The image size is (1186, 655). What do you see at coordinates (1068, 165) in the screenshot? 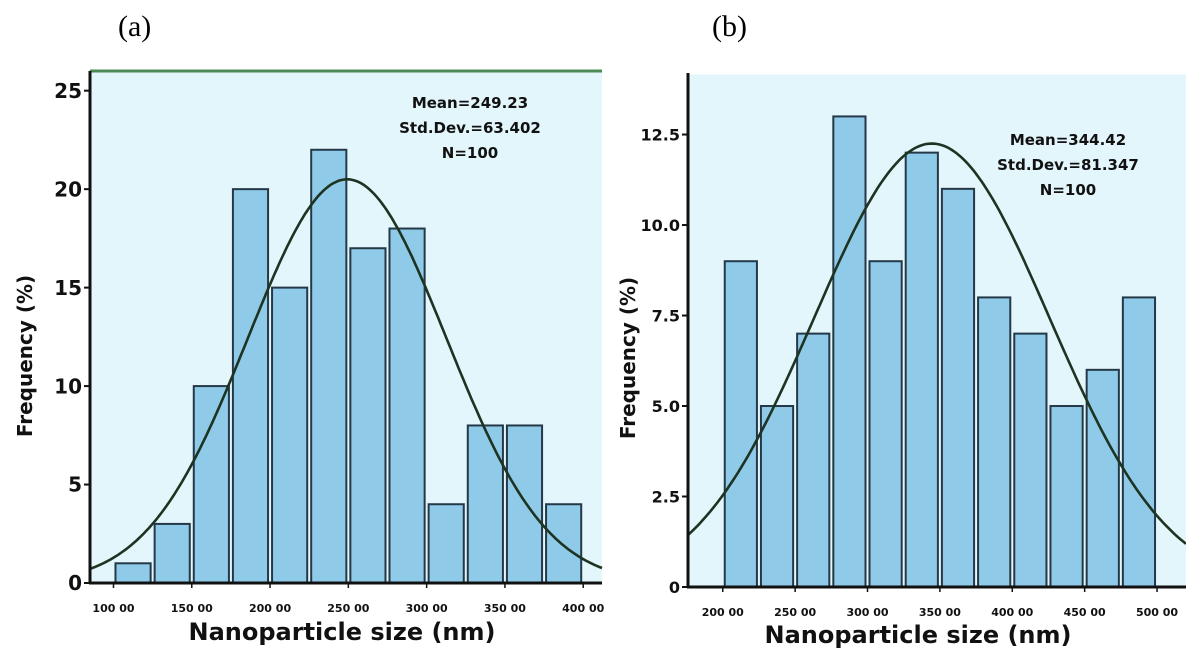
I see `statistics-annotation: Std.Dev.=81.347` at bounding box center [1068, 165].